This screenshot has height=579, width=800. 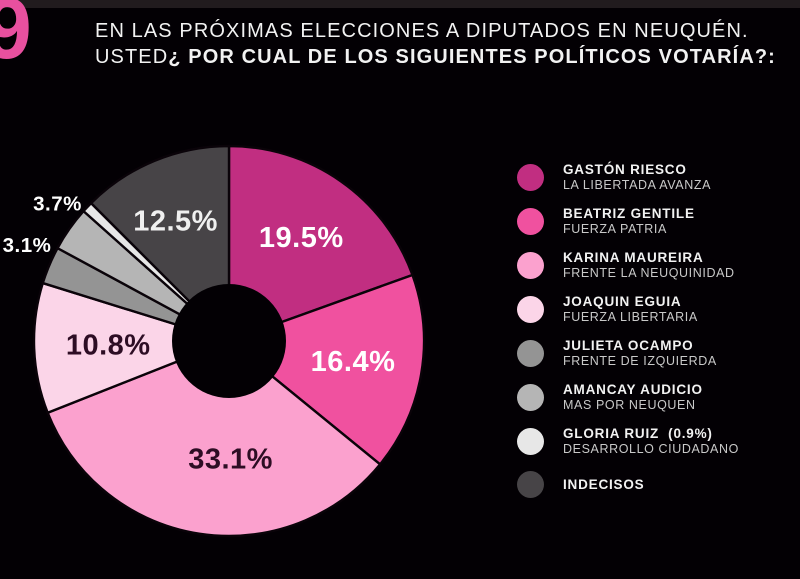 I want to click on pie-slice-beatriz-gentile, so click(x=326, y=369).